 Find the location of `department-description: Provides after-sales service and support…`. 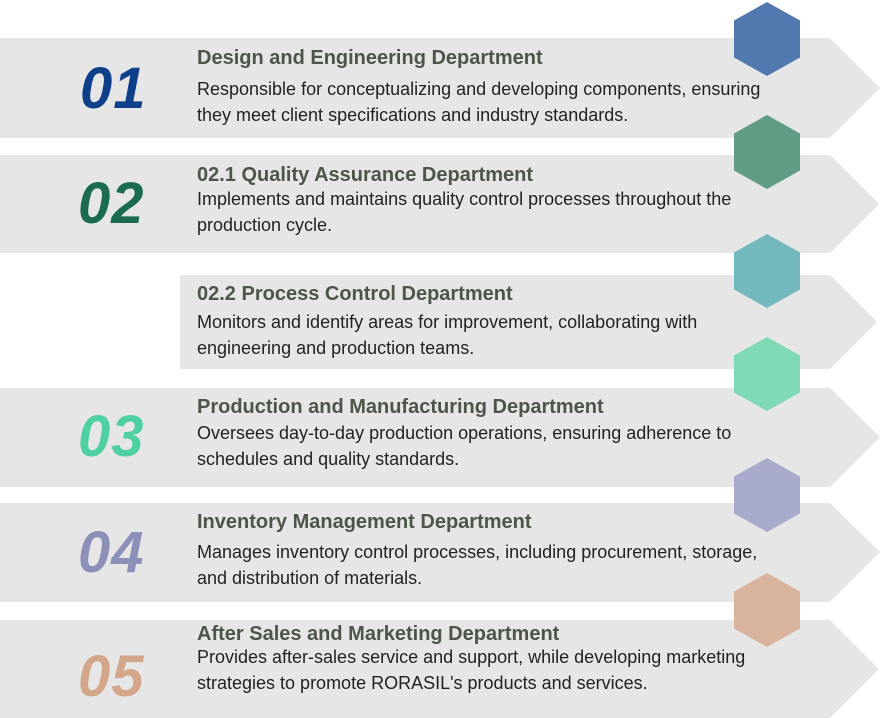

department-description: Provides after-sales service and support… is located at coordinates (471, 670).